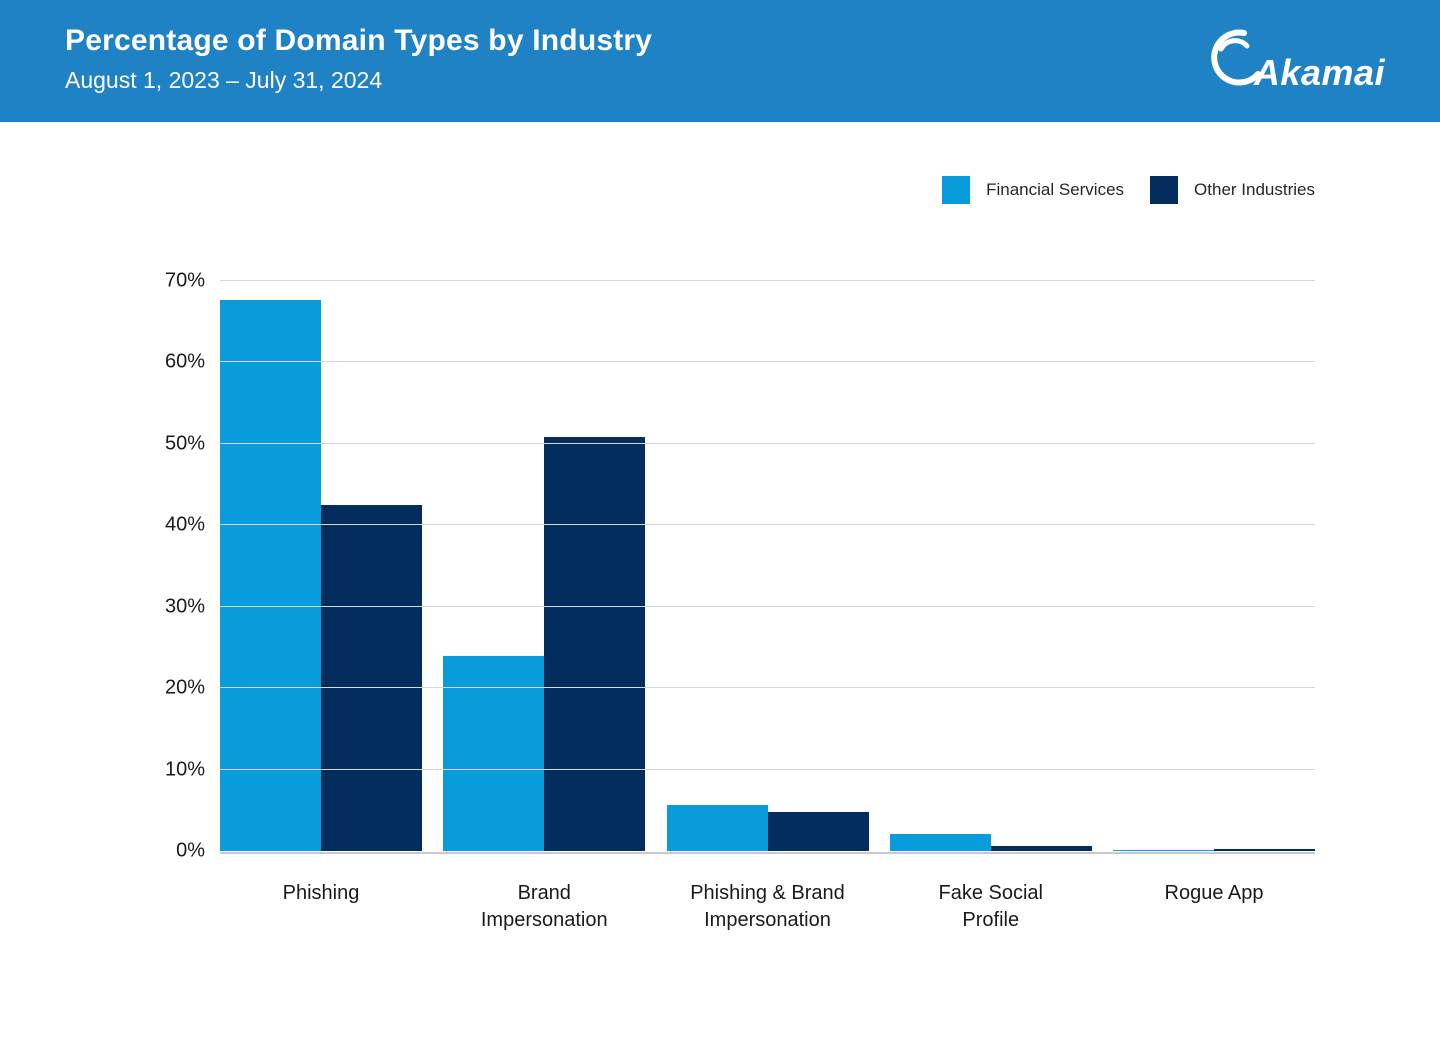 This screenshot has height=1041, width=1440. What do you see at coordinates (321, 893) in the screenshot?
I see `x-axis-label-phishing: Phishing` at bounding box center [321, 893].